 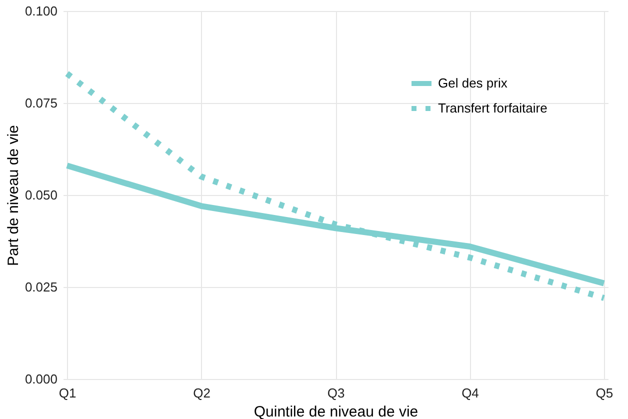 What do you see at coordinates (13, 195) in the screenshot?
I see `y-axis-title: Part de niveau de vie` at bounding box center [13, 195].